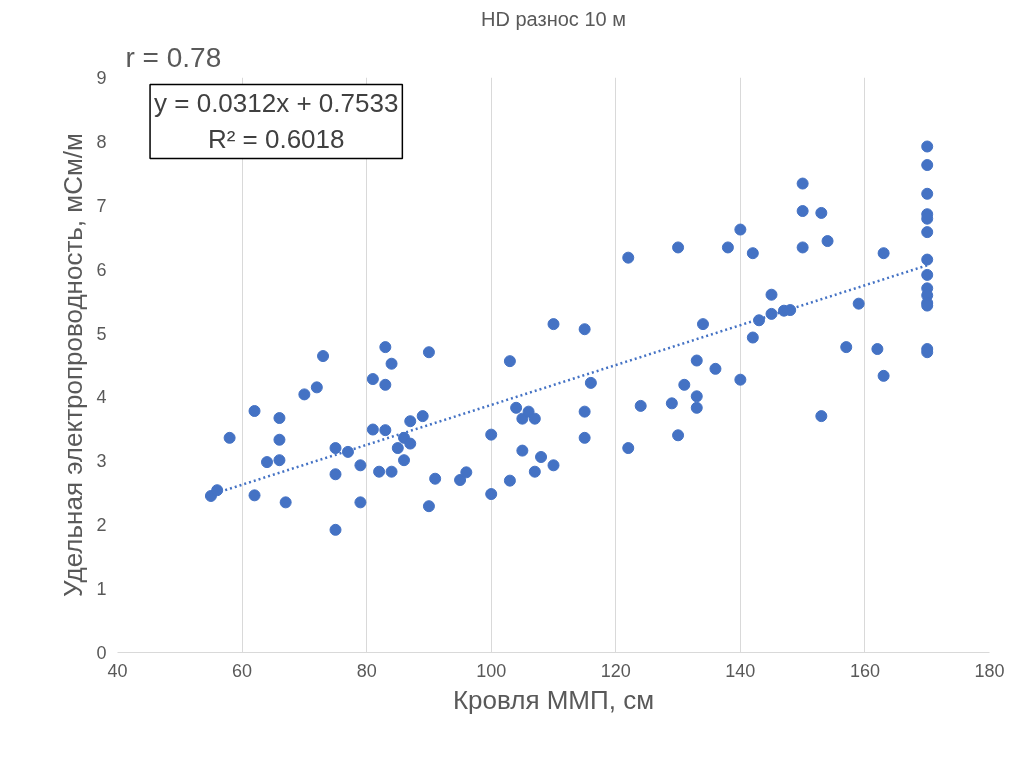 The image size is (1024, 763). Describe the element at coordinates (101, 397) in the screenshot. I see `y-tick-label: 4` at that location.